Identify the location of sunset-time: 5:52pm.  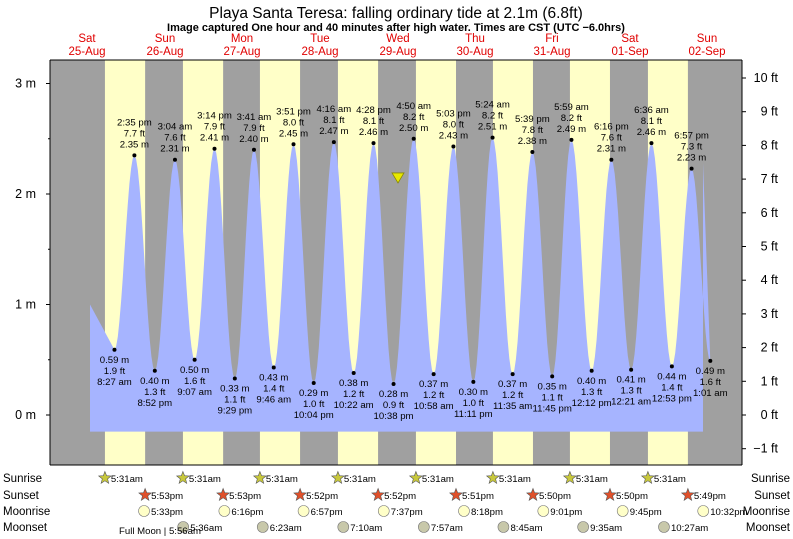
(400, 496).